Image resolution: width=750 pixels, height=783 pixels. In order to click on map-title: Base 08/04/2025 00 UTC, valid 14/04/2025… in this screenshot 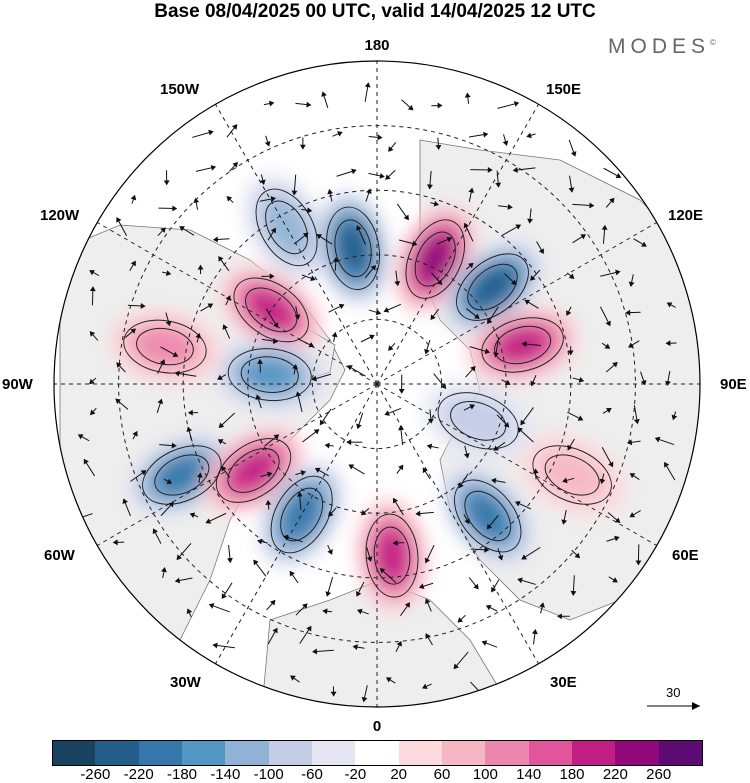, I will do `click(375, 11)`.